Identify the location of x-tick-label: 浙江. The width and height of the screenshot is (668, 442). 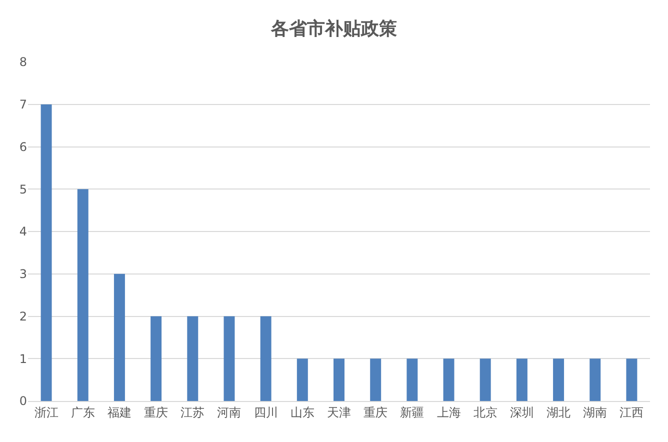
(46, 412).